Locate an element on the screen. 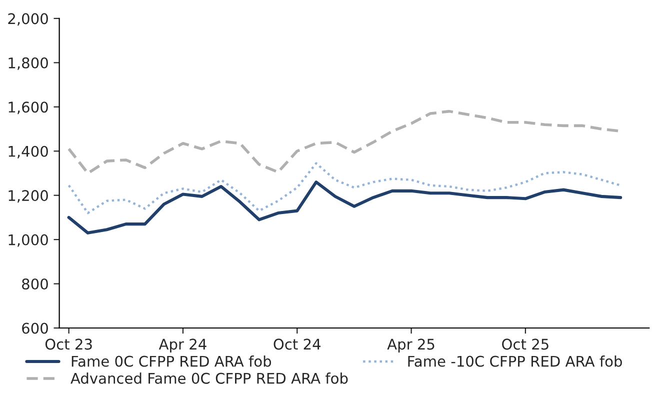  x-tick-label: Oct 25 is located at coordinates (525, 344).